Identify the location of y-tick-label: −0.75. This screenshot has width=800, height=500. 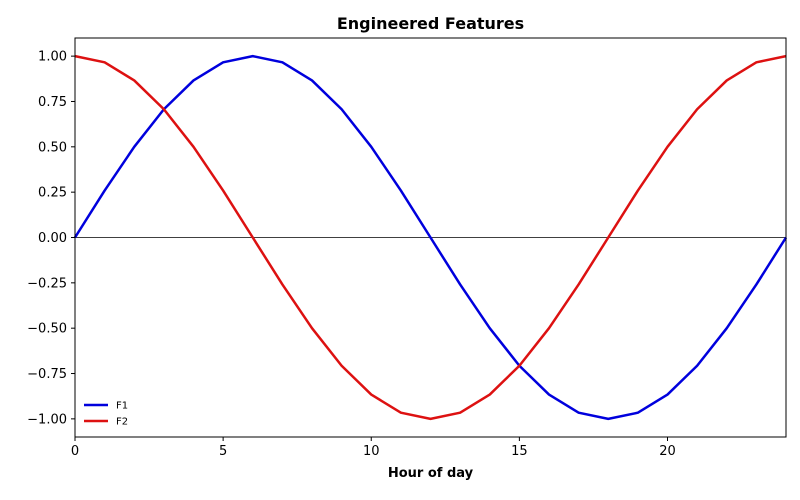
(47, 374).